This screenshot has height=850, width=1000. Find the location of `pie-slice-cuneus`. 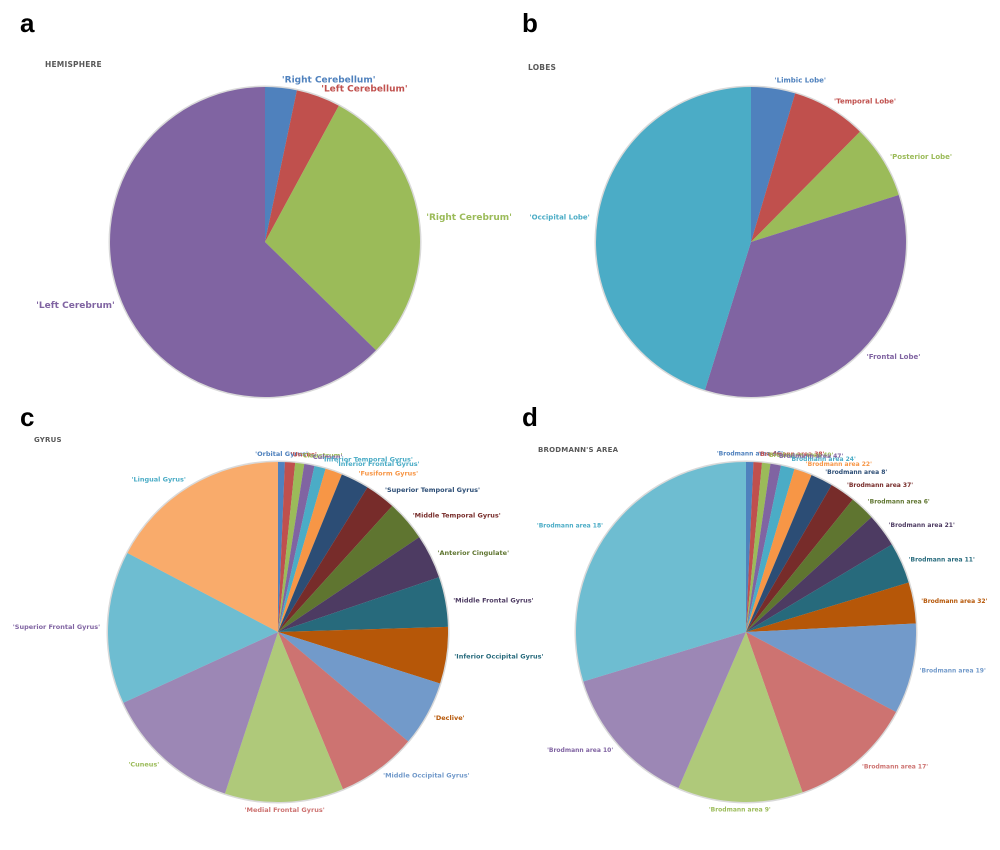

pie-slice-cuneus is located at coordinates (200, 713).